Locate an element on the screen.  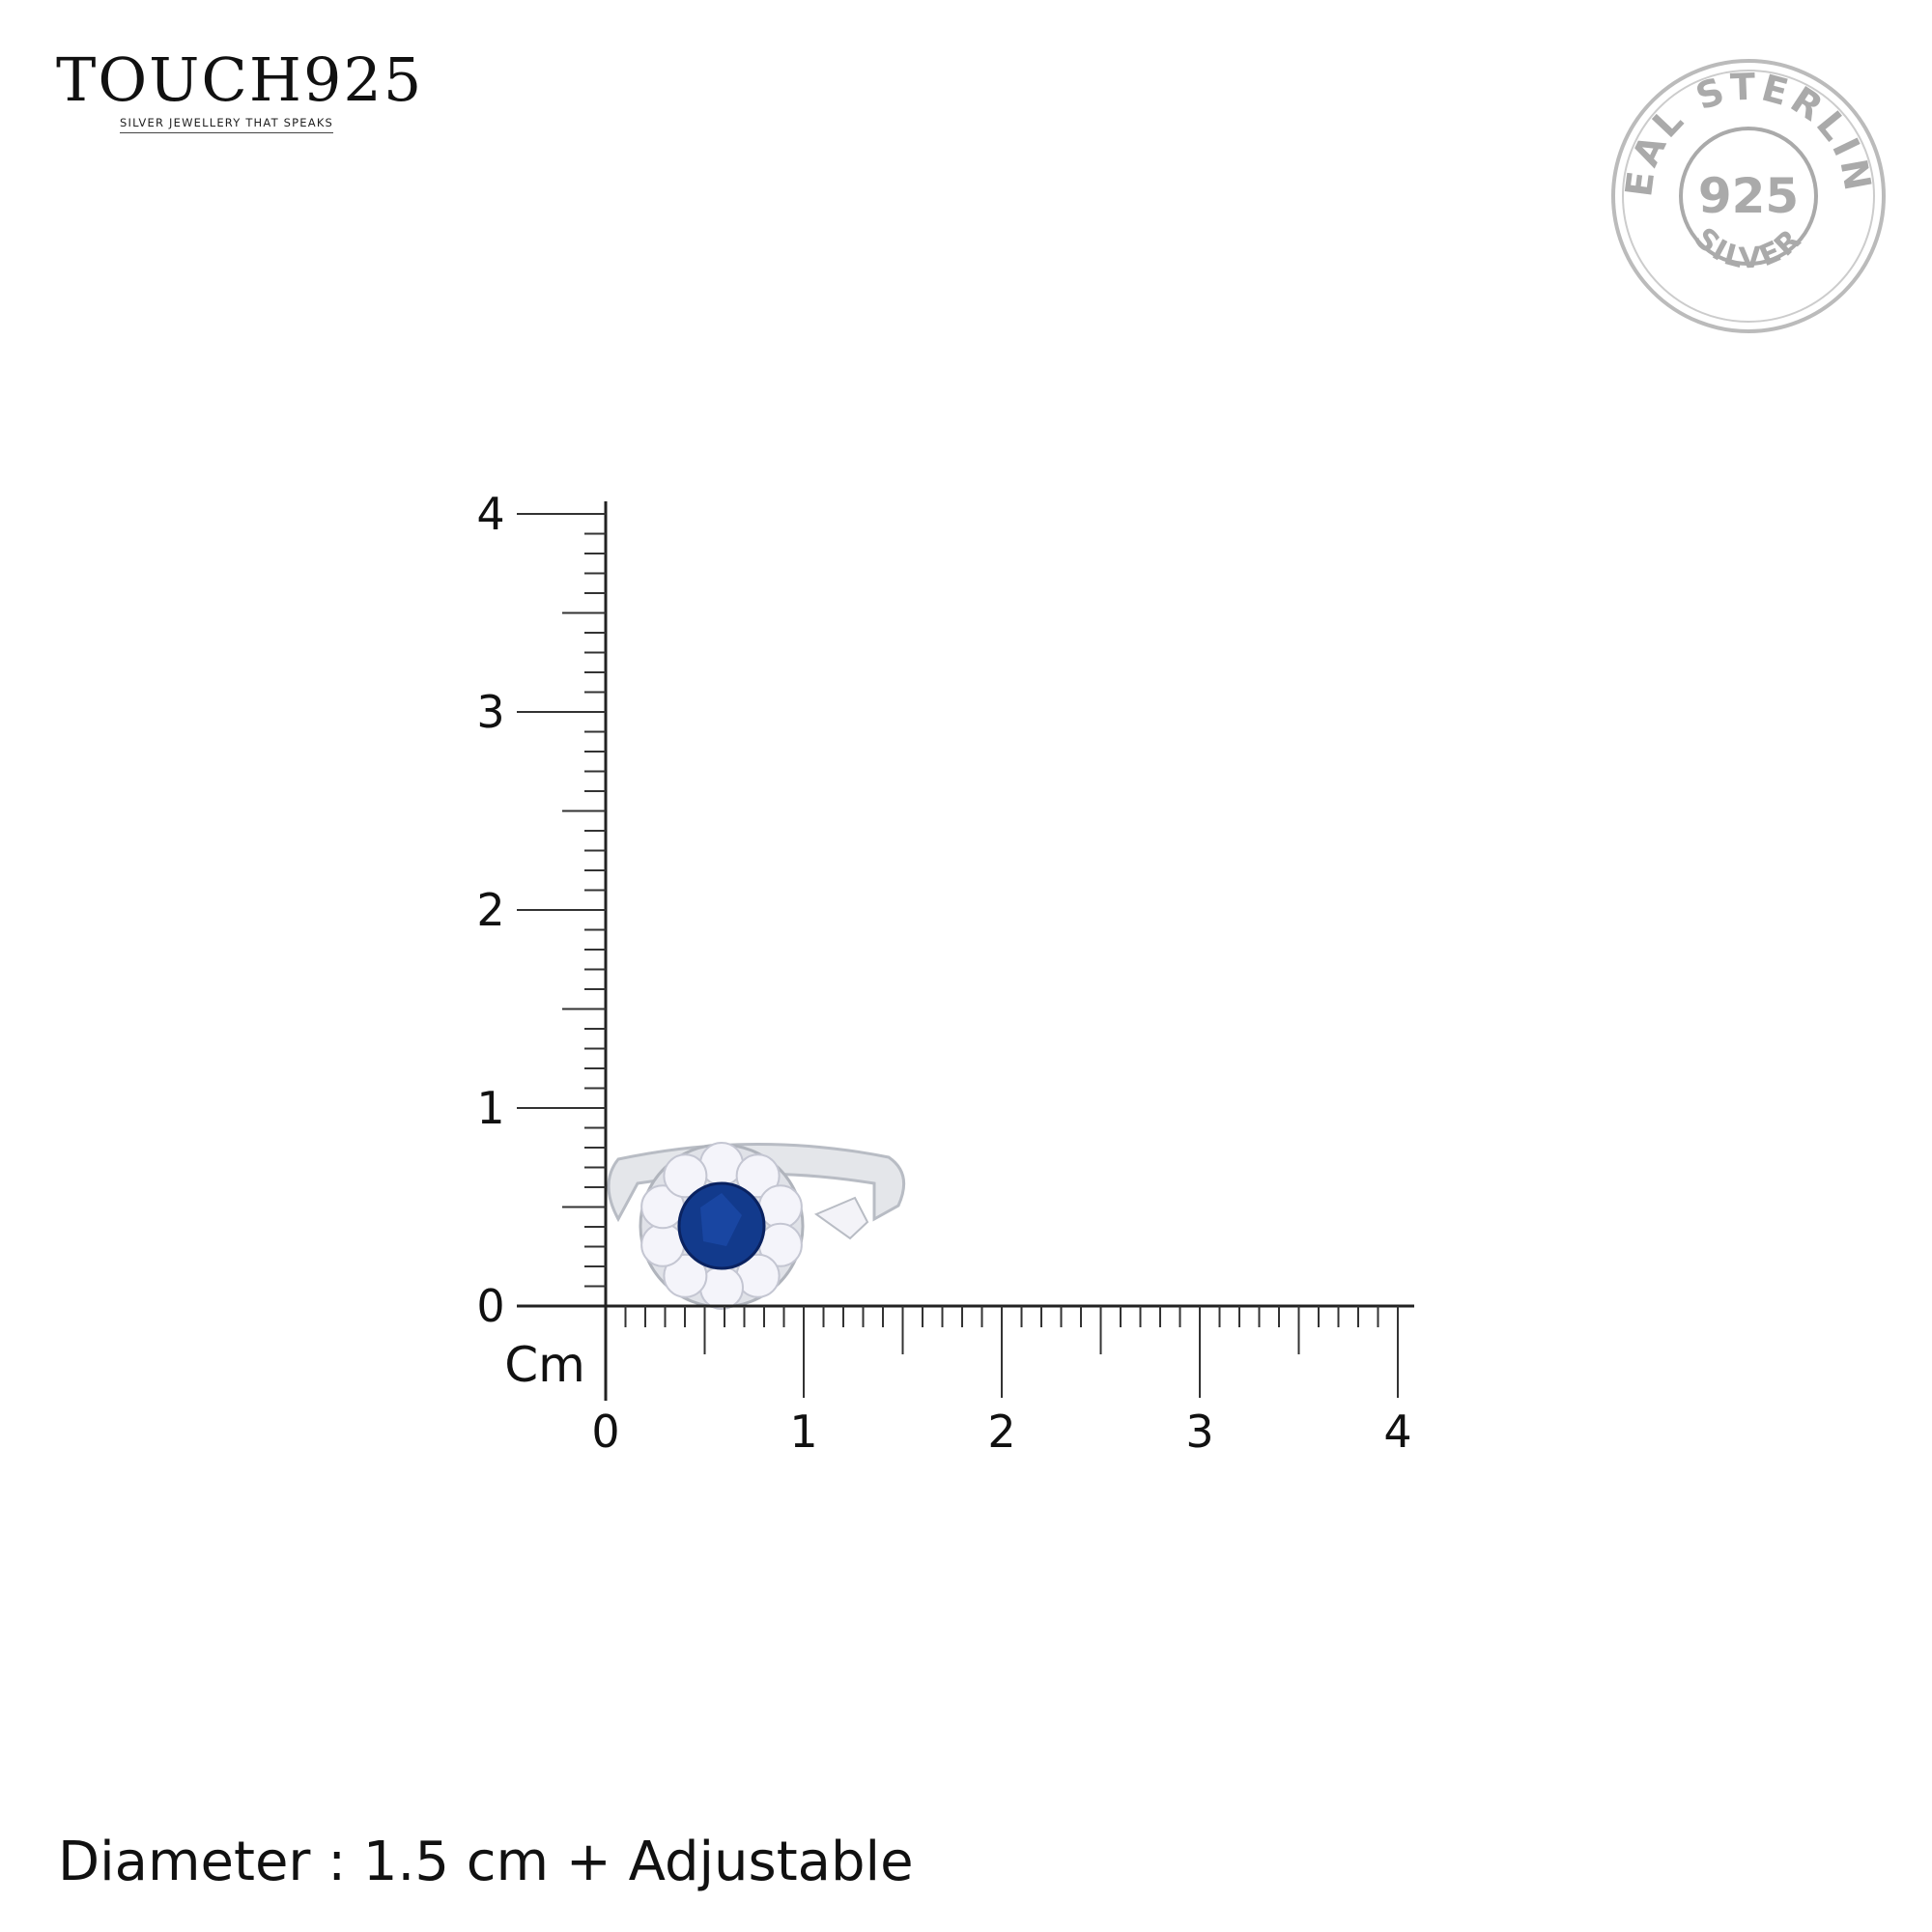
y-tick-label: 3 is located at coordinates (490, 712).